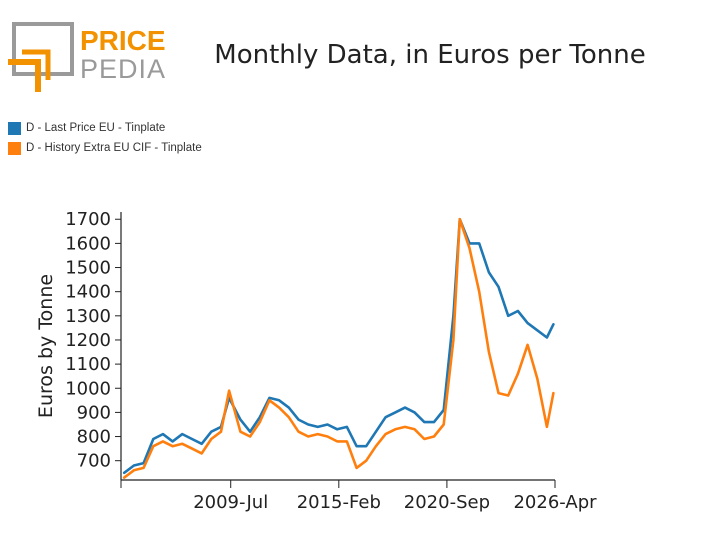  I want to click on legend-label-last-price: D - Last Price EU - Tinplate, so click(96, 128).